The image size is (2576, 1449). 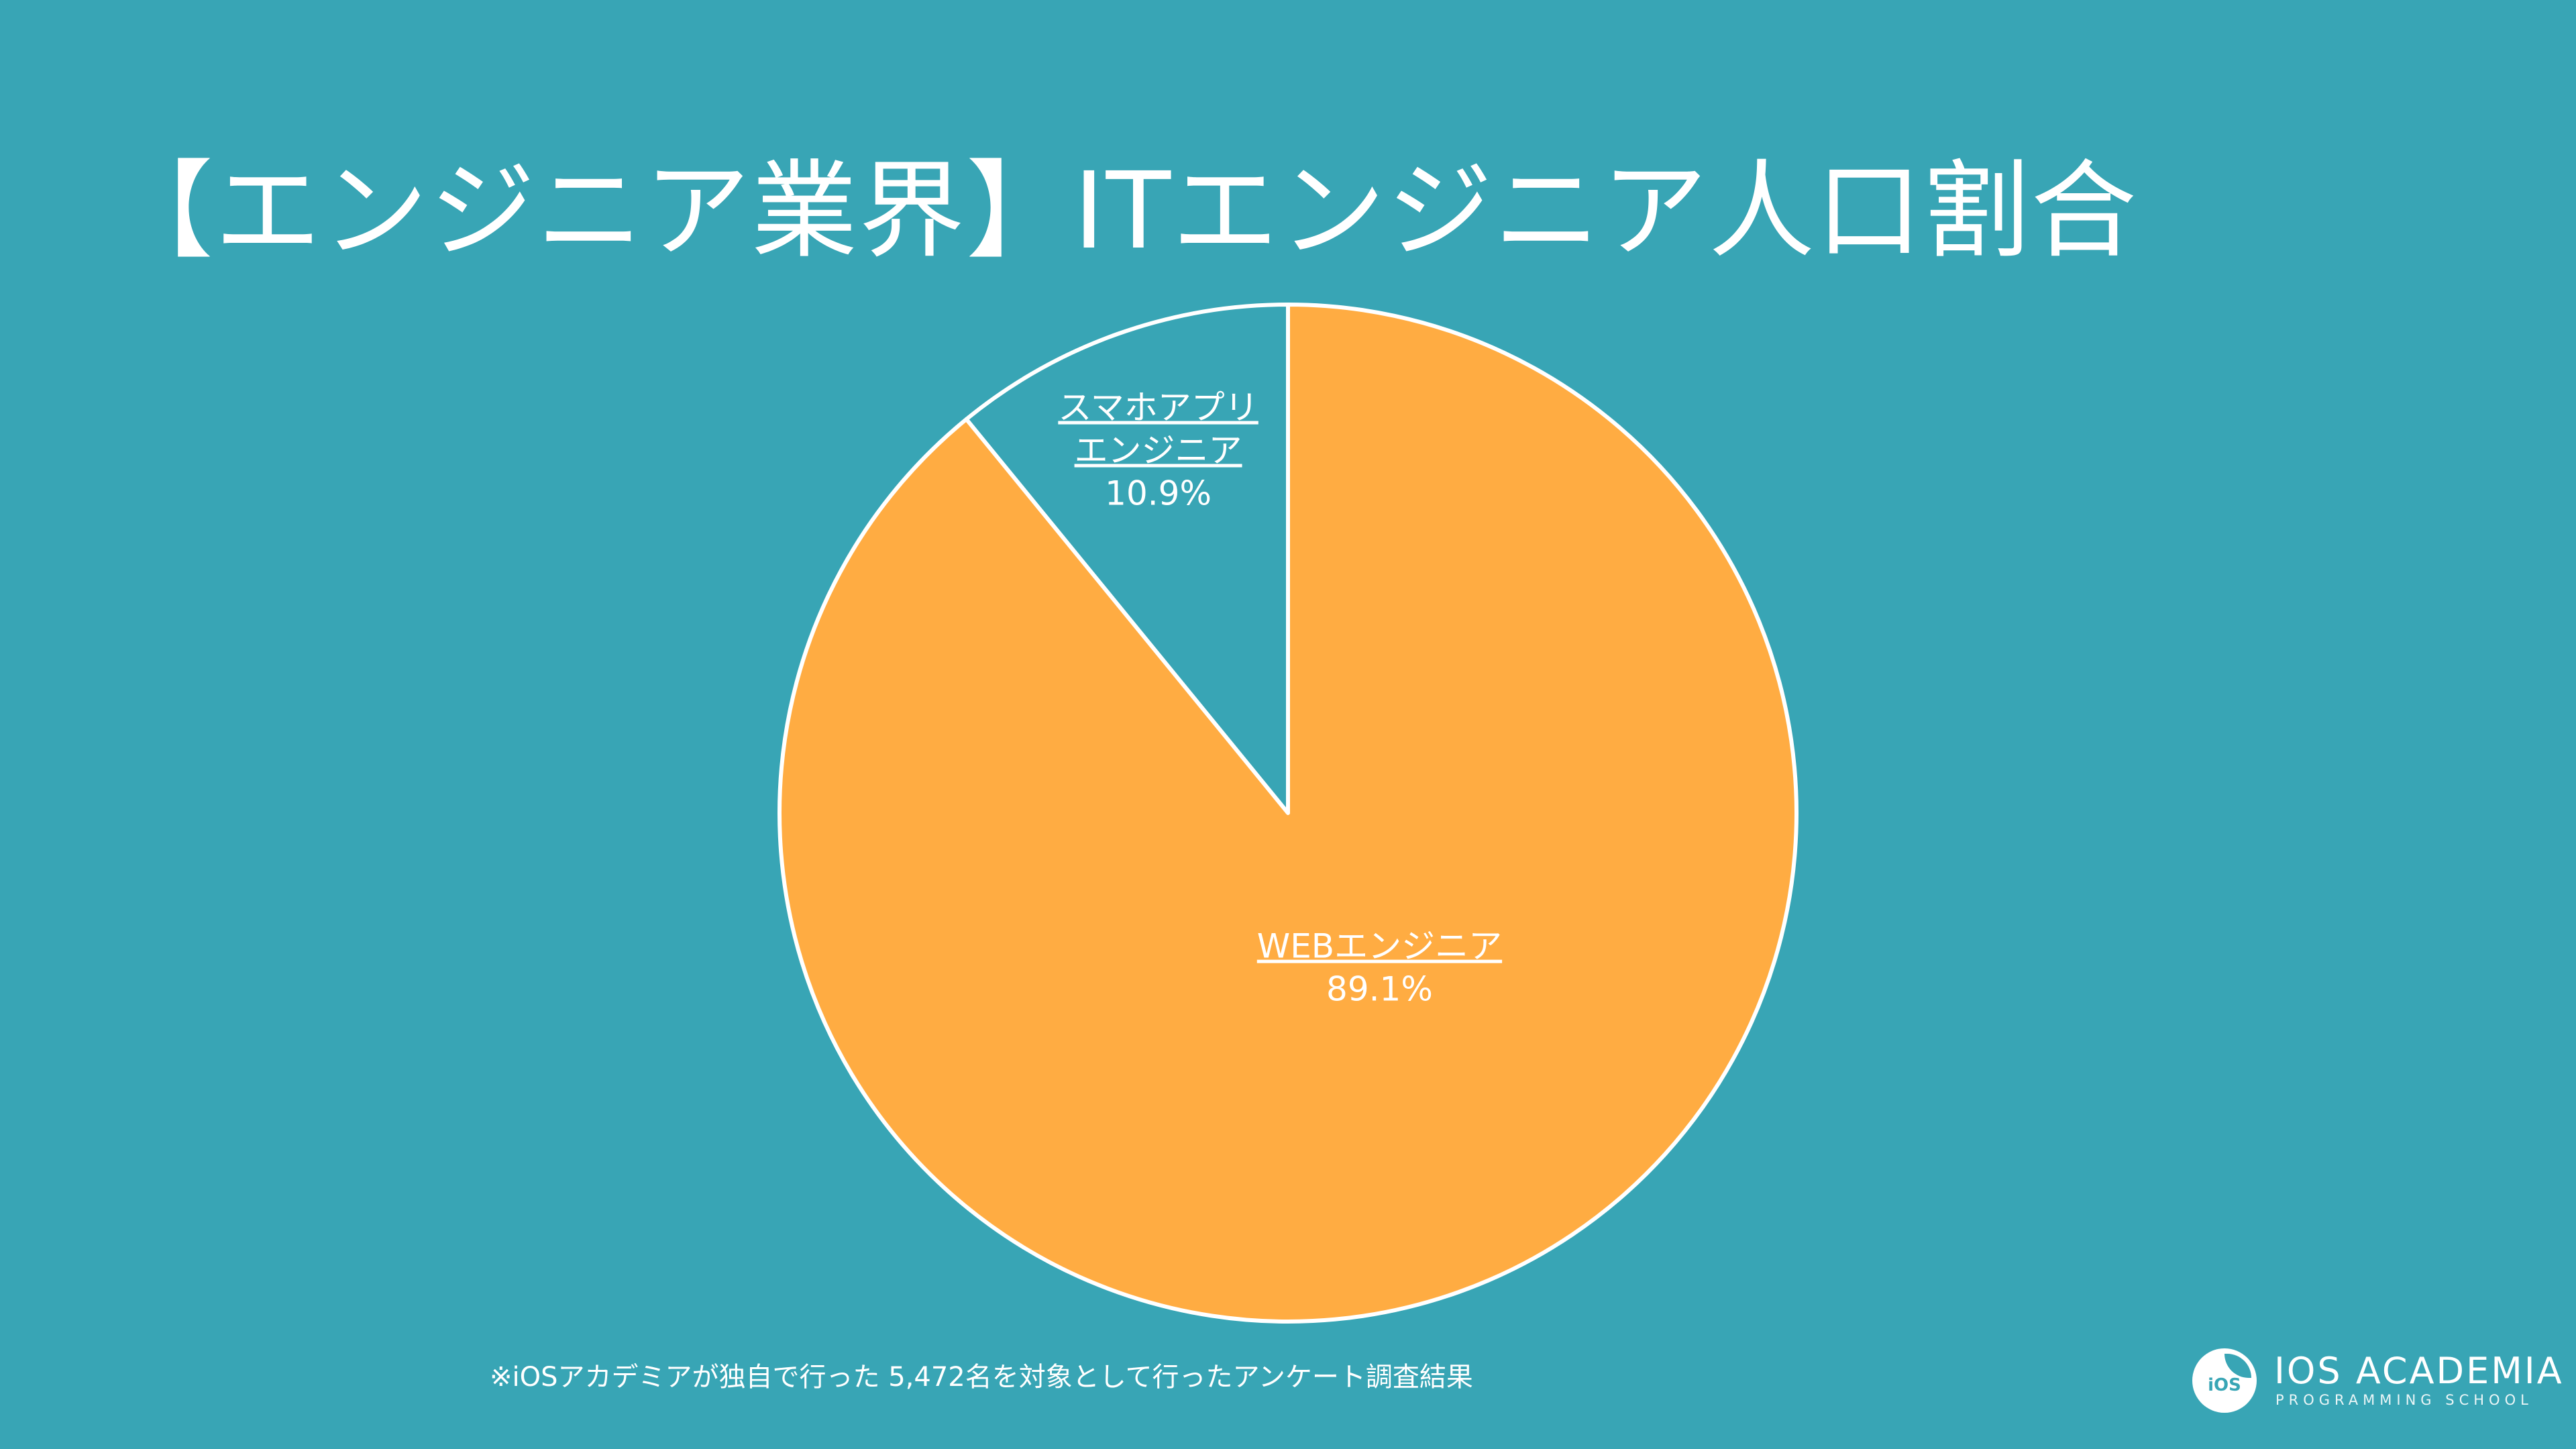 What do you see at coordinates (2419, 1371) in the screenshot?
I see `logo-name: IOS ACADEMIA` at bounding box center [2419, 1371].